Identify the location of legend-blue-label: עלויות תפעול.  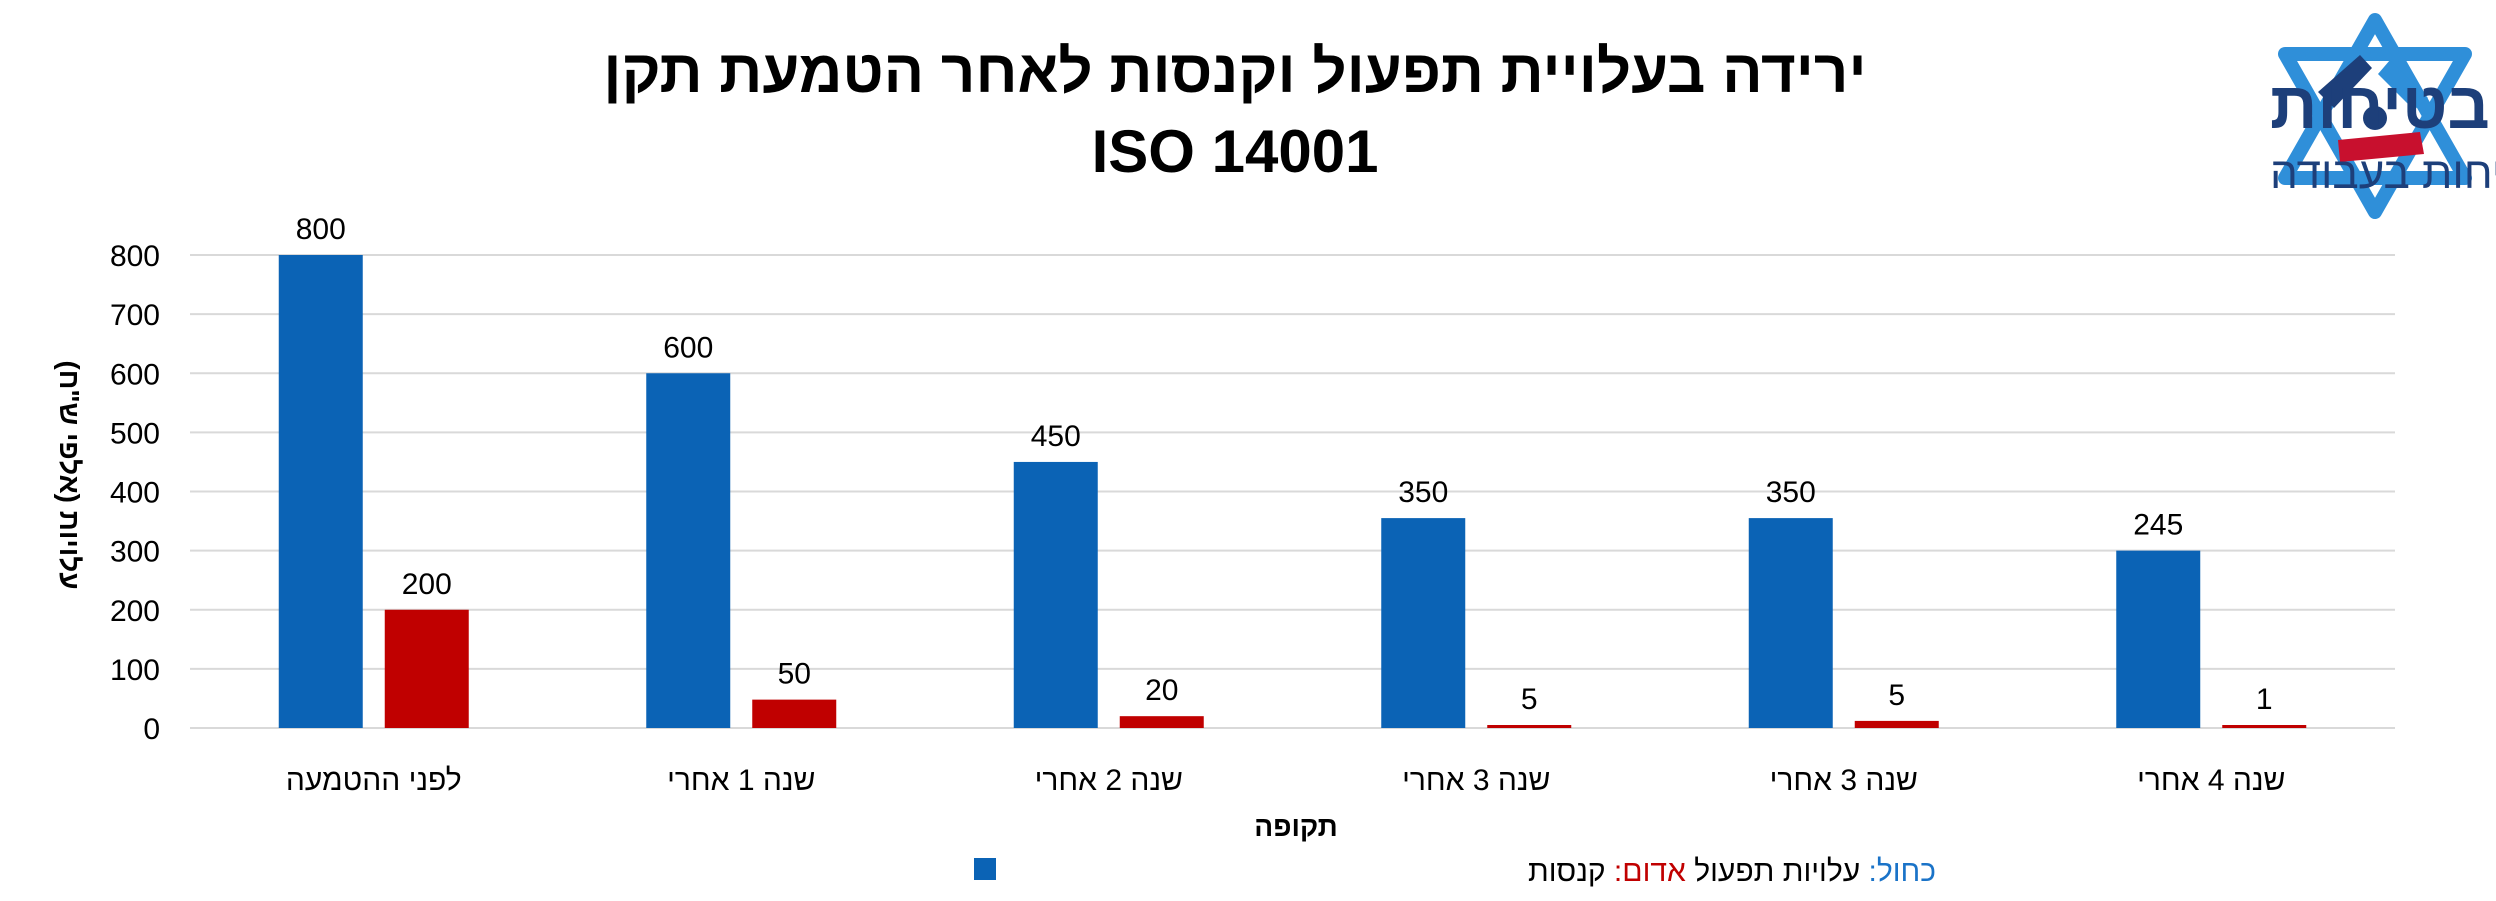
(1777, 871).